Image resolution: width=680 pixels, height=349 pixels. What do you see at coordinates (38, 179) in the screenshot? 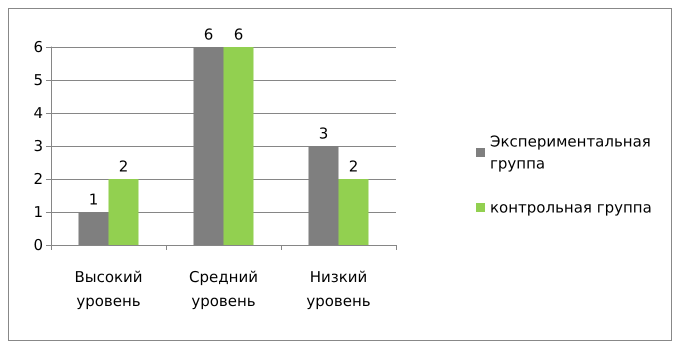
I see `y-tick-label: 2` at bounding box center [38, 179].